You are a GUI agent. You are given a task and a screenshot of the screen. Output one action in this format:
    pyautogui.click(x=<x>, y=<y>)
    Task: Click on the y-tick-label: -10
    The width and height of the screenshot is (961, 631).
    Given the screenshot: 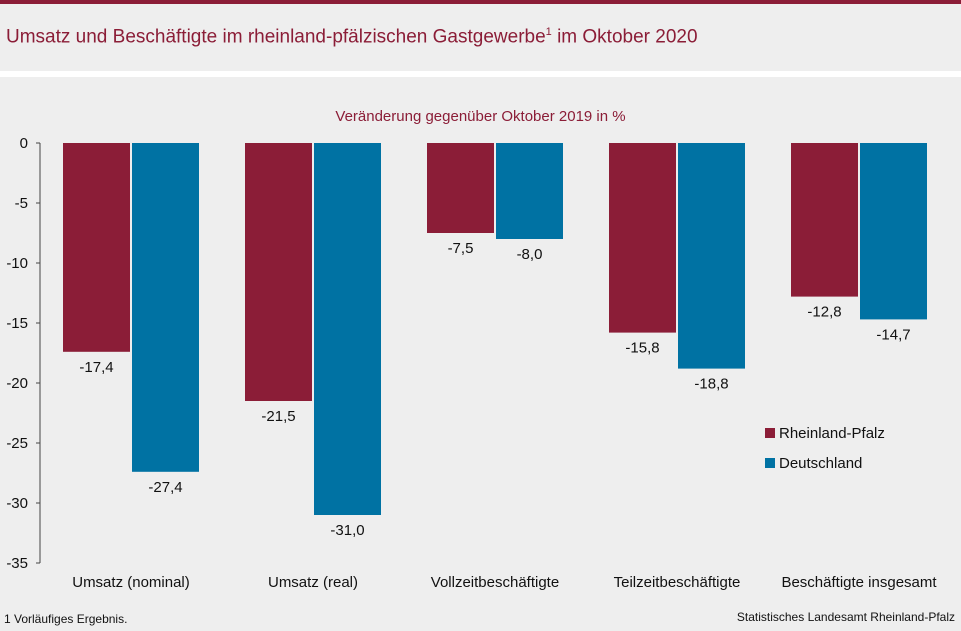 What is the action you would take?
    pyautogui.click(x=17, y=263)
    